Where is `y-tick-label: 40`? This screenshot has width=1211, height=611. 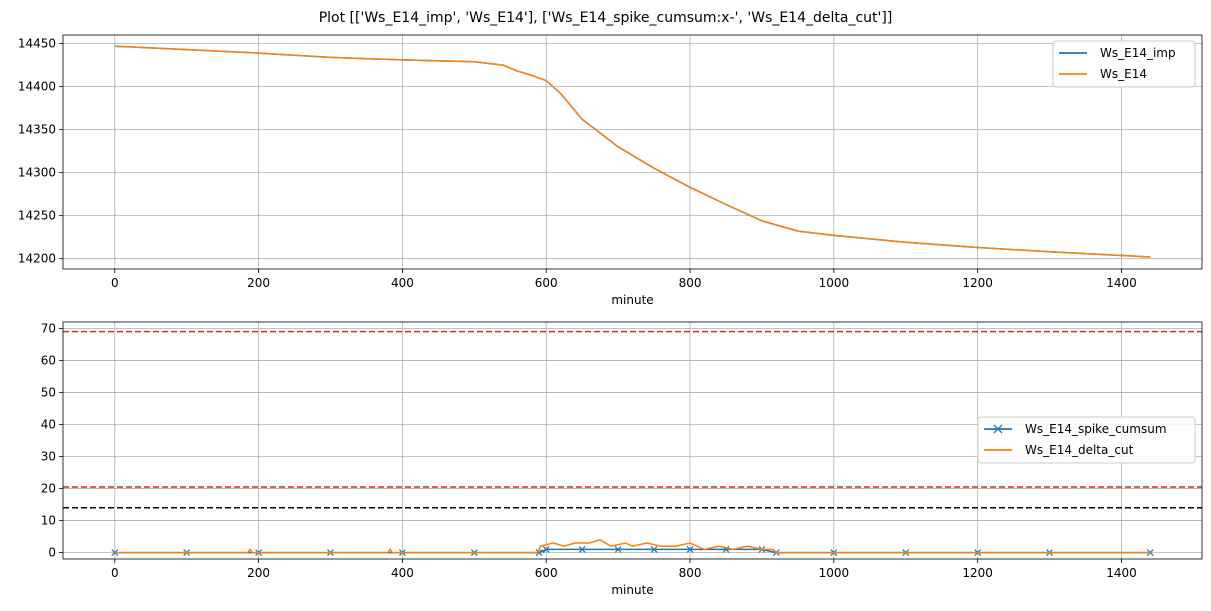 y-tick-label: 40 is located at coordinates (48, 424).